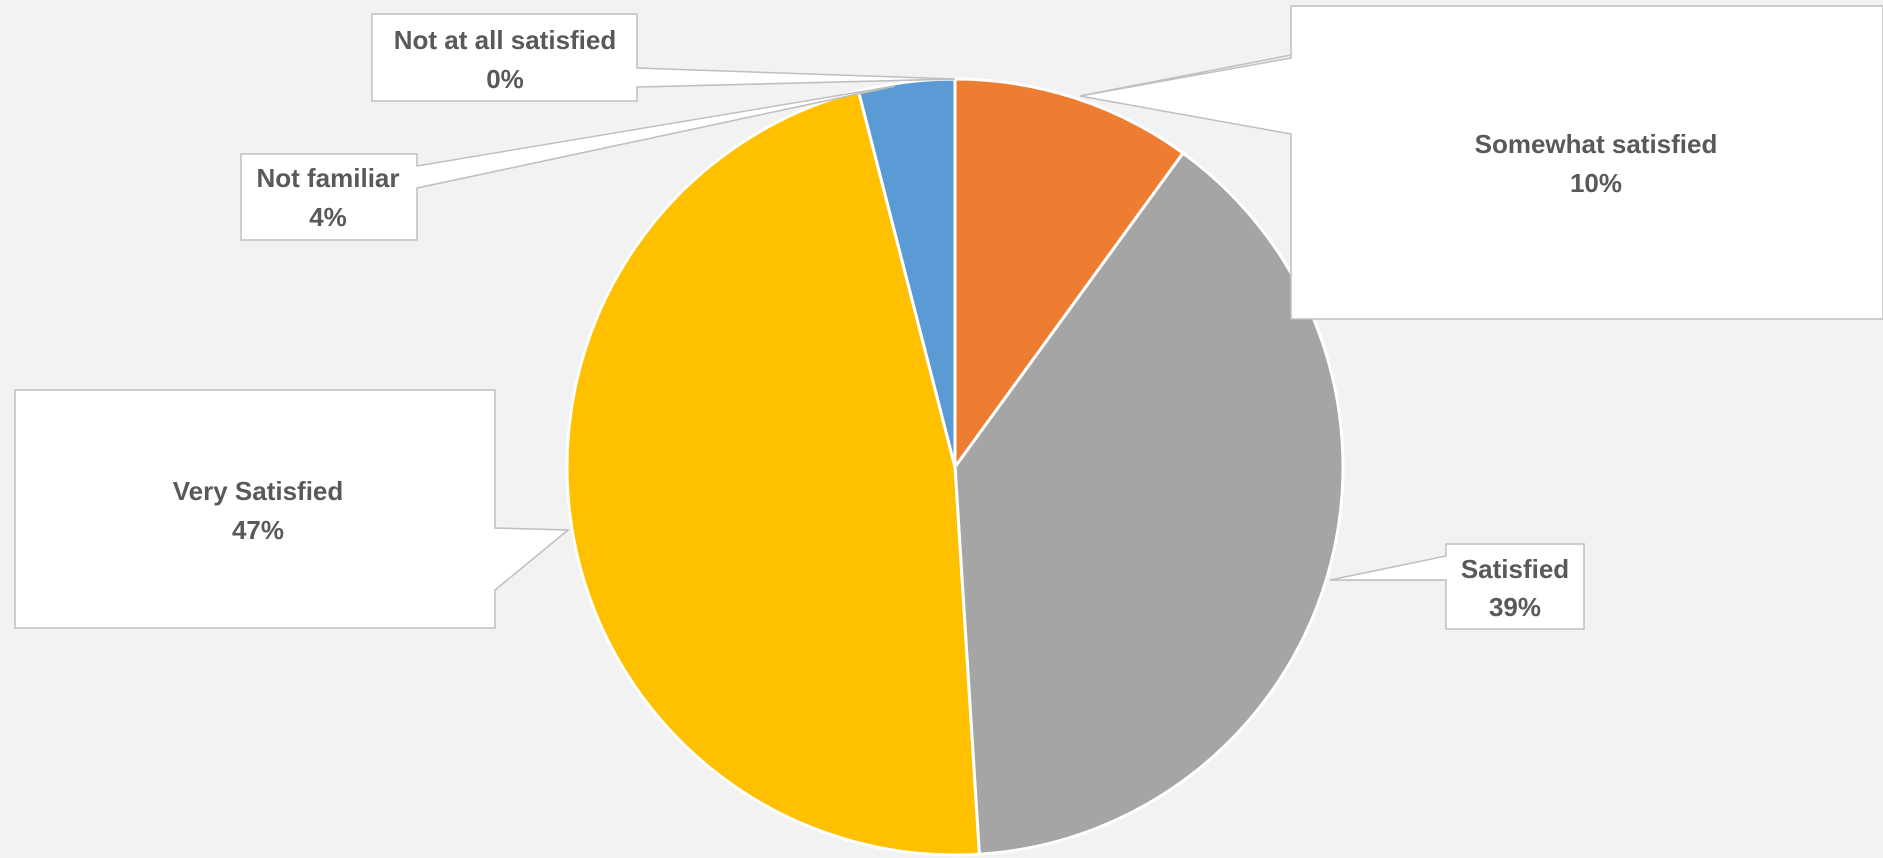 Image resolution: width=1883 pixels, height=858 pixels. Describe the element at coordinates (328, 217) in the screenshot. I see `slice-label-value: 4%` at that location.